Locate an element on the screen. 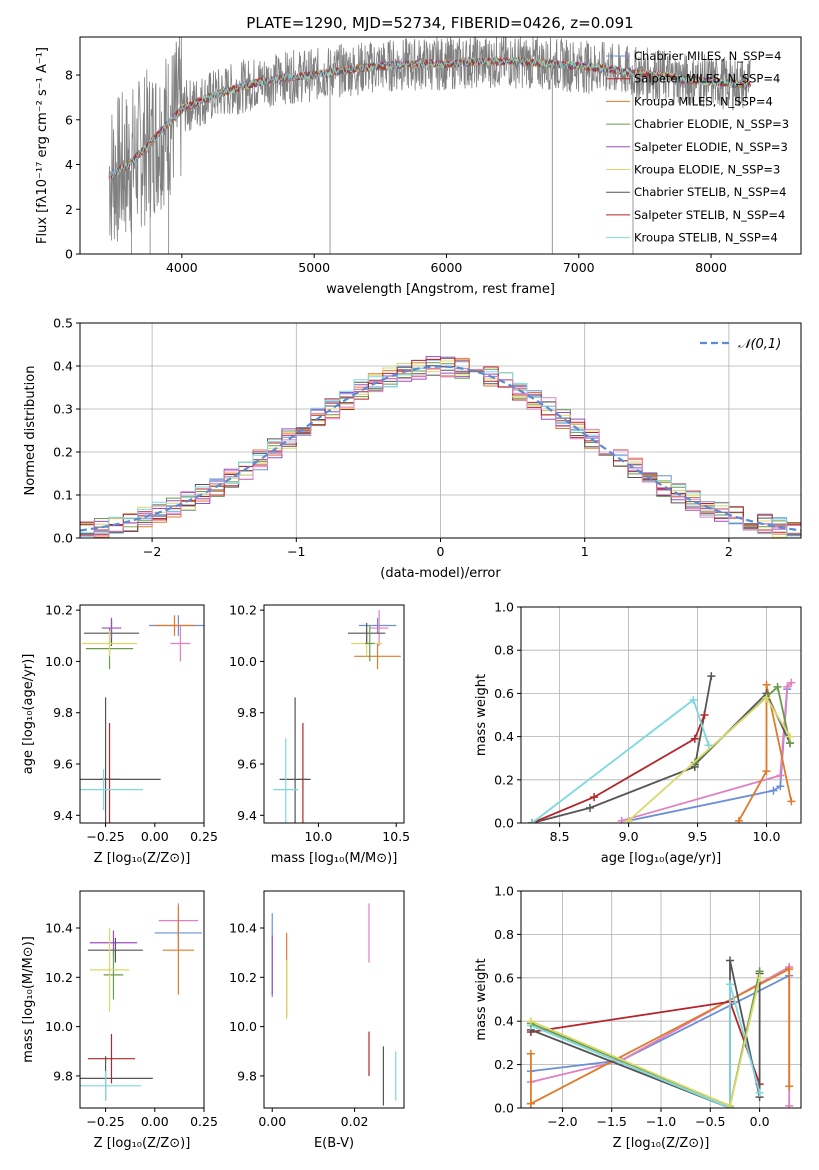 This screenshot has width=819, height=1170. y-tick-label: 0.6 is located at coordinates (504, 977).